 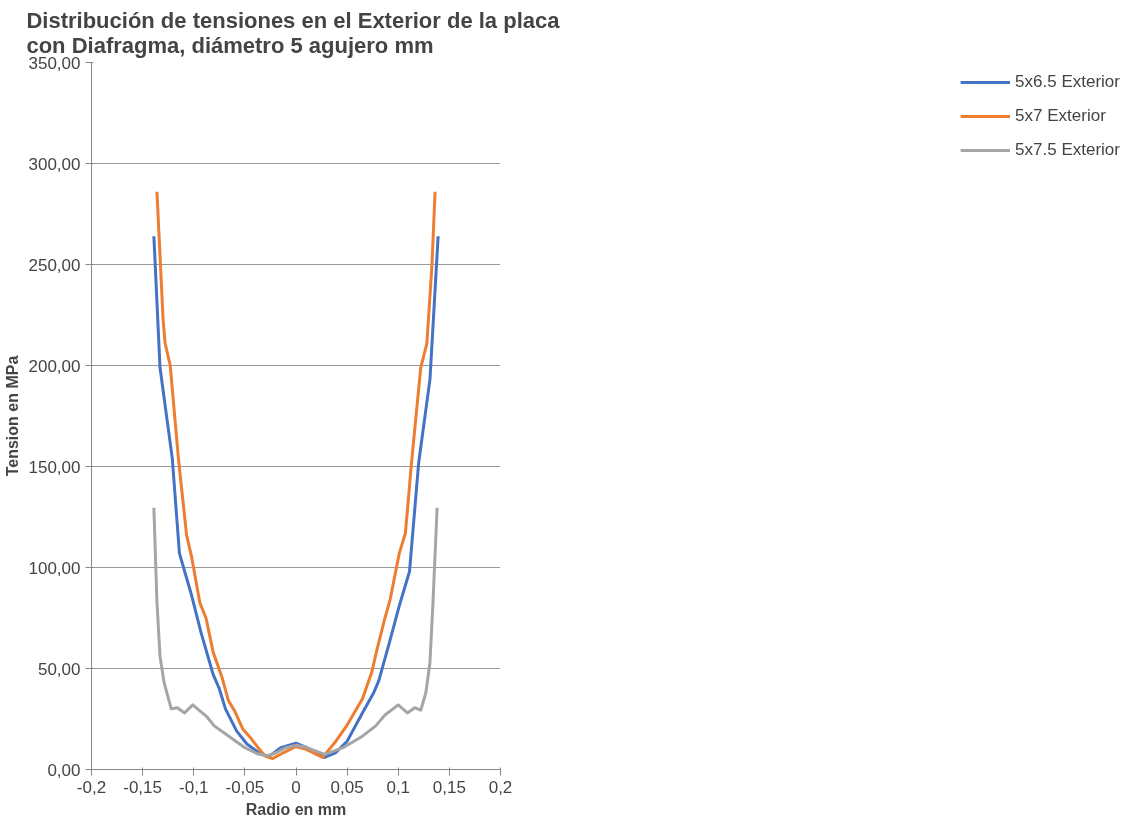 I want to click on y-tick-label: 200,00, so click(x=54, y=366).